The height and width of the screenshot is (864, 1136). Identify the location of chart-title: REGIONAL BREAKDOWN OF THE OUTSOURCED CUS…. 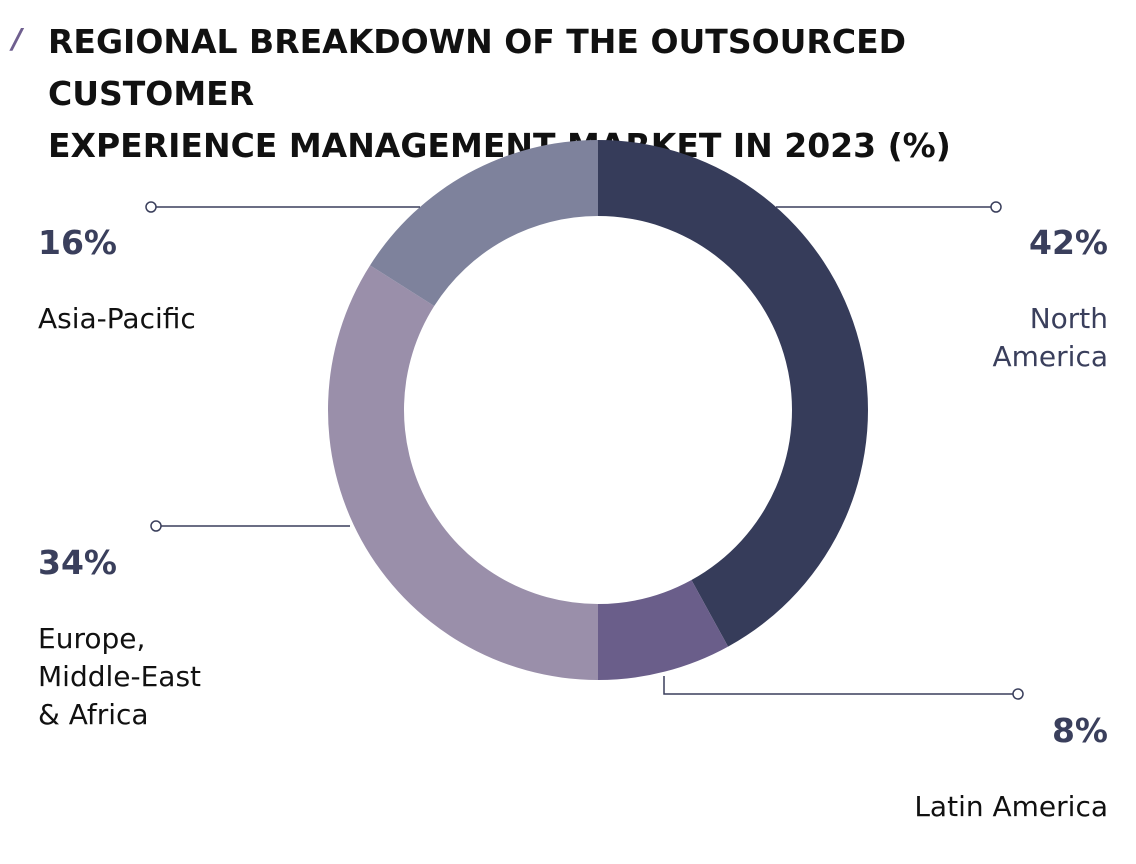
(499, 93).